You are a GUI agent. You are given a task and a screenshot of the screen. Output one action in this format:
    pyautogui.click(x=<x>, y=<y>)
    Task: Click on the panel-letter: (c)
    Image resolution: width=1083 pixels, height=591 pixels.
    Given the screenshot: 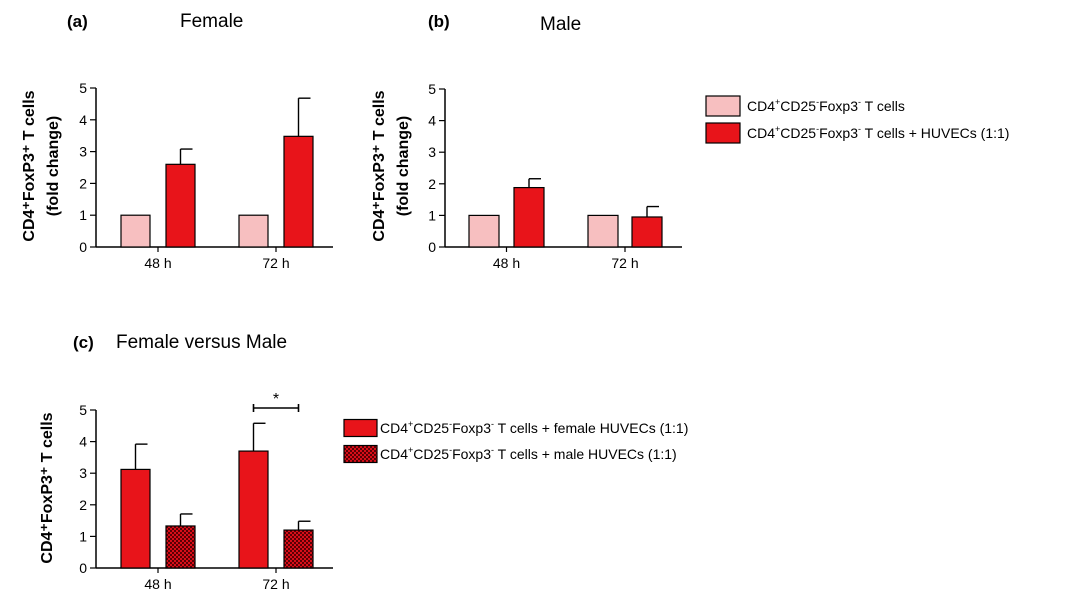 What is the action you would take?
    pyautogui.click(x=83, y=342)
    